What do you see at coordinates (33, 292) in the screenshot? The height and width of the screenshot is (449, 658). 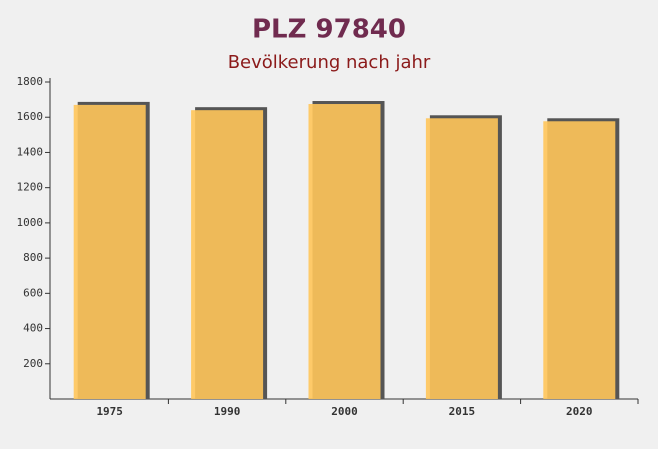 I see `y-tick-label: 600` at bounding box center [33, 292].